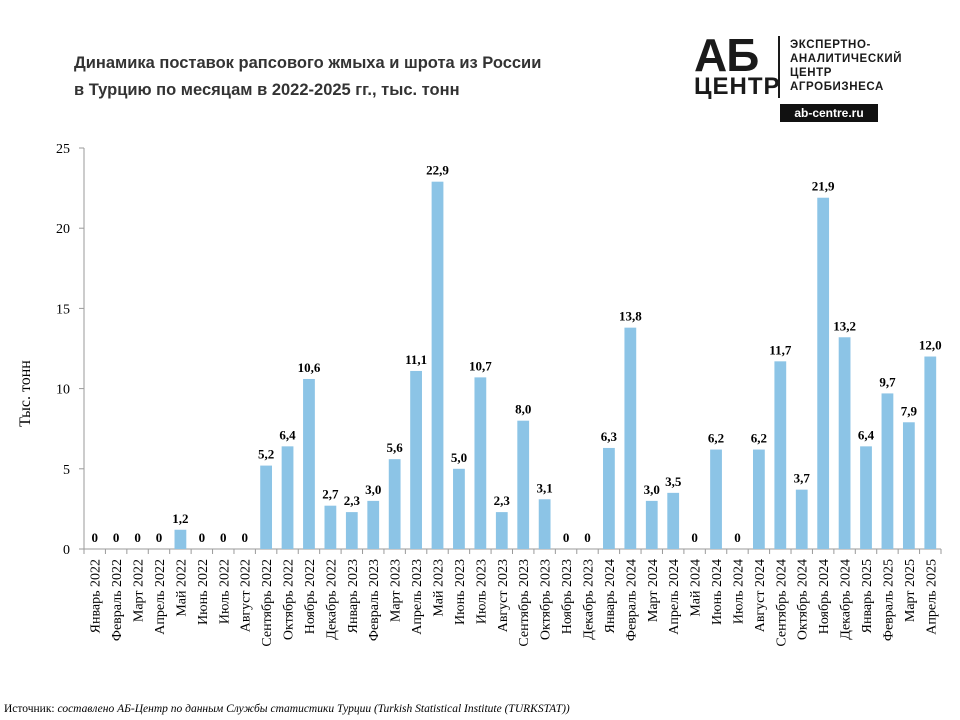 Image resolution: width=960 pixels, height=720 pixels. I want to click on x-tick-label: Август 2022, so click(246, 595).